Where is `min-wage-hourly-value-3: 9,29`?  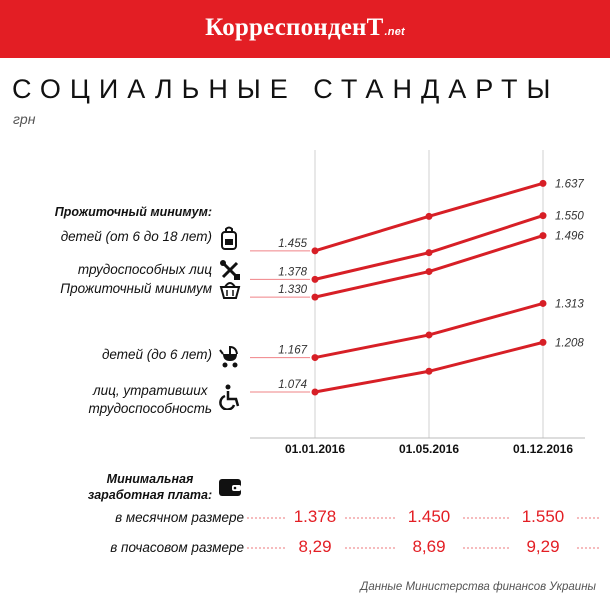 min-wage-hourly-value-3: 9,29 is located at coordinates (543, 546).